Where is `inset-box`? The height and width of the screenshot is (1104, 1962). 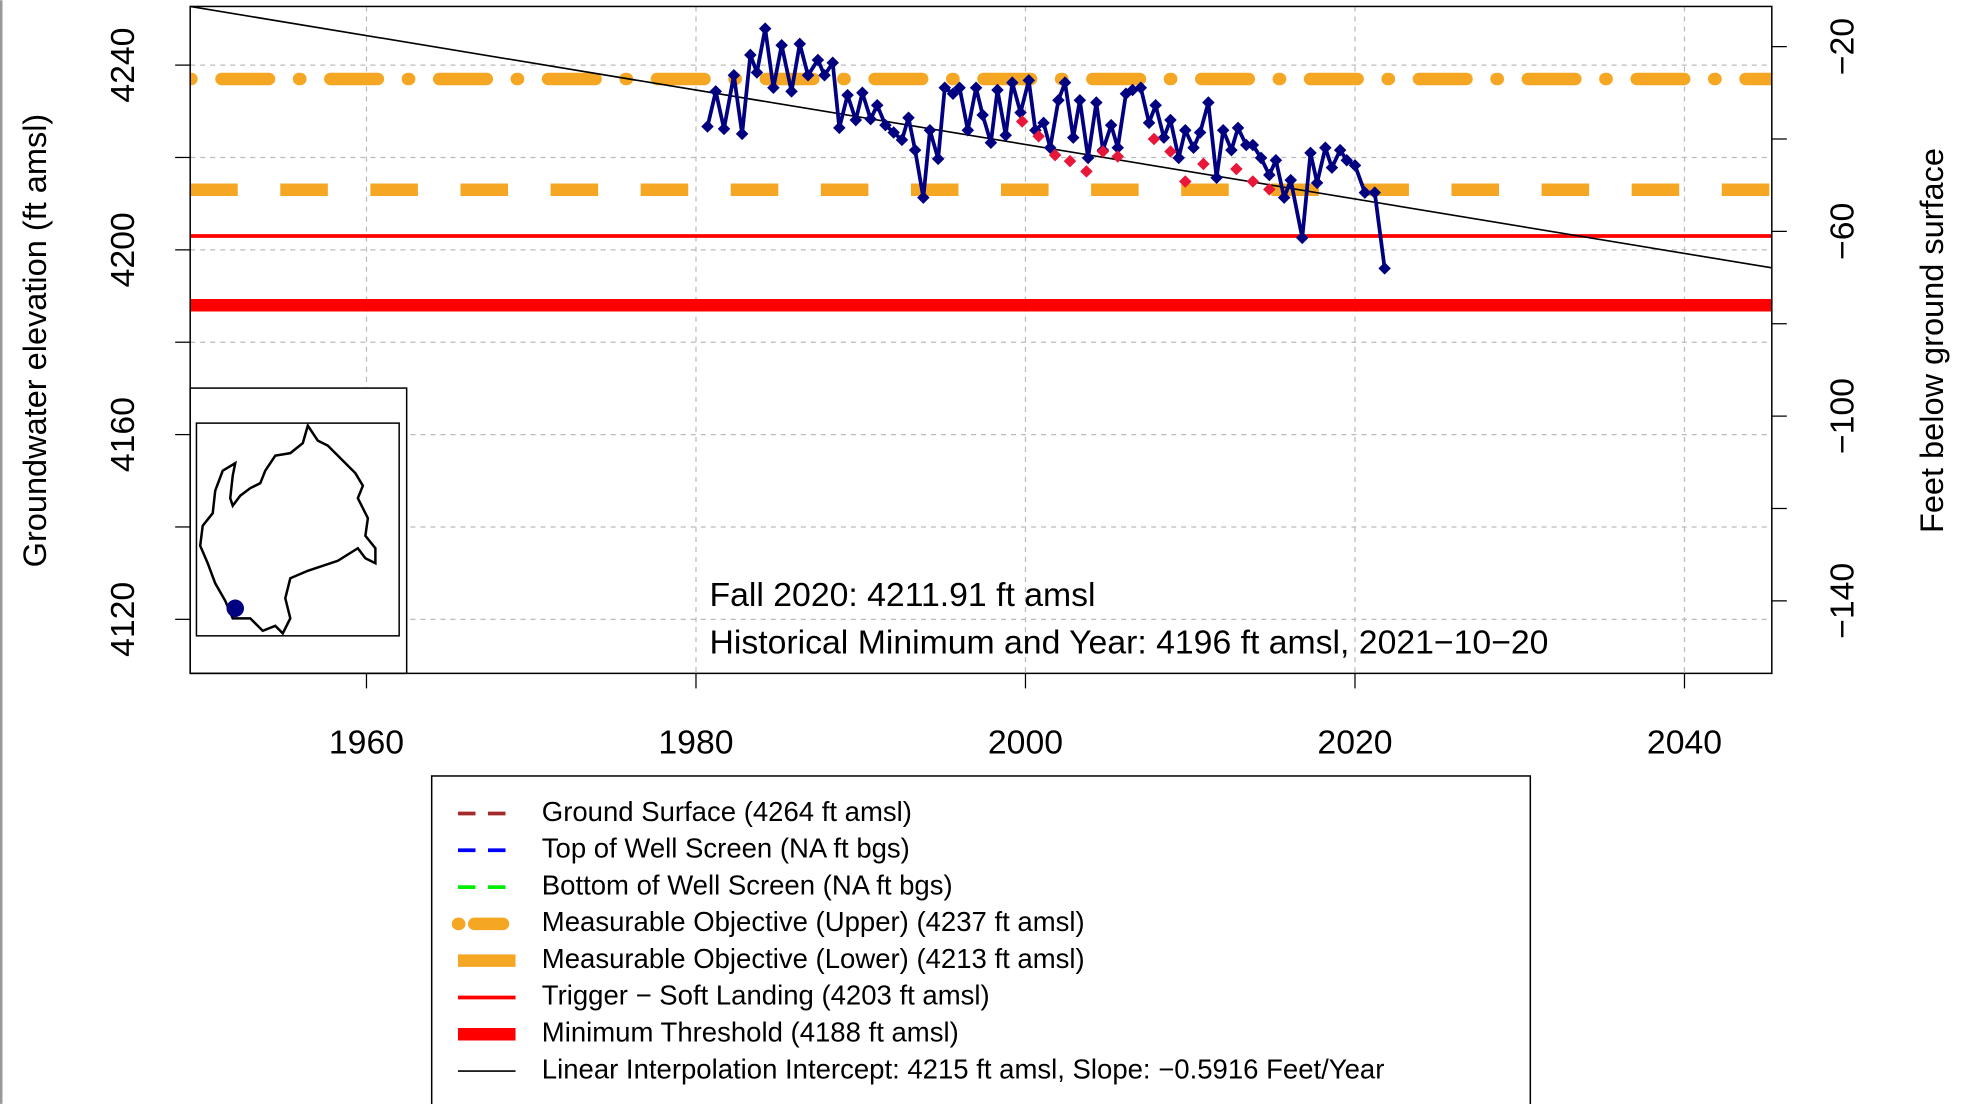
inset-box is located at coordinates (297, 529).